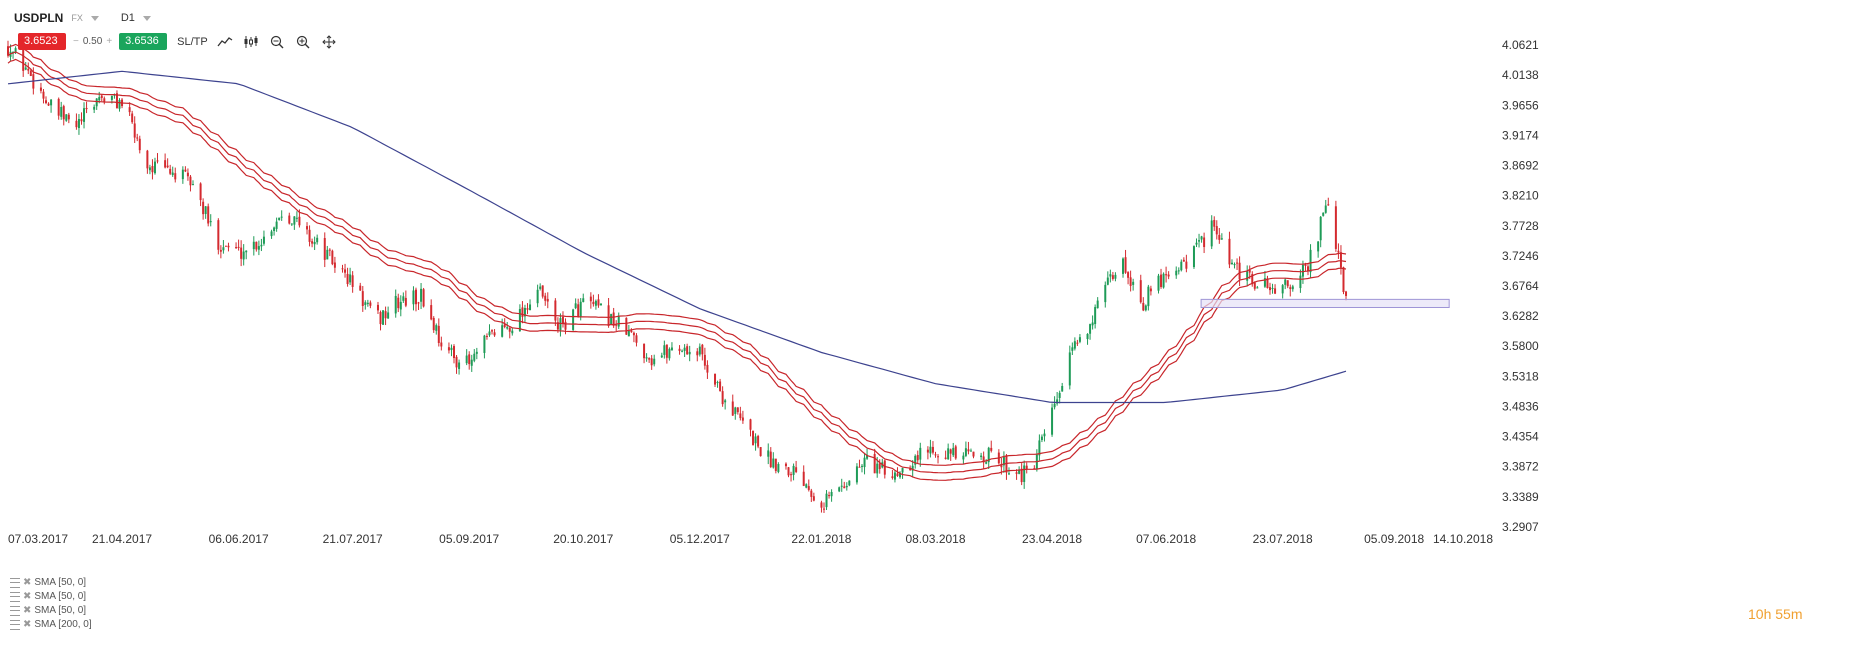 The image size is (1864, 656). What do you see at coordinates (82, 18) in the screenshot?
I see `chart-header: USDPLN FX D1` at bounding box center [82, 18].